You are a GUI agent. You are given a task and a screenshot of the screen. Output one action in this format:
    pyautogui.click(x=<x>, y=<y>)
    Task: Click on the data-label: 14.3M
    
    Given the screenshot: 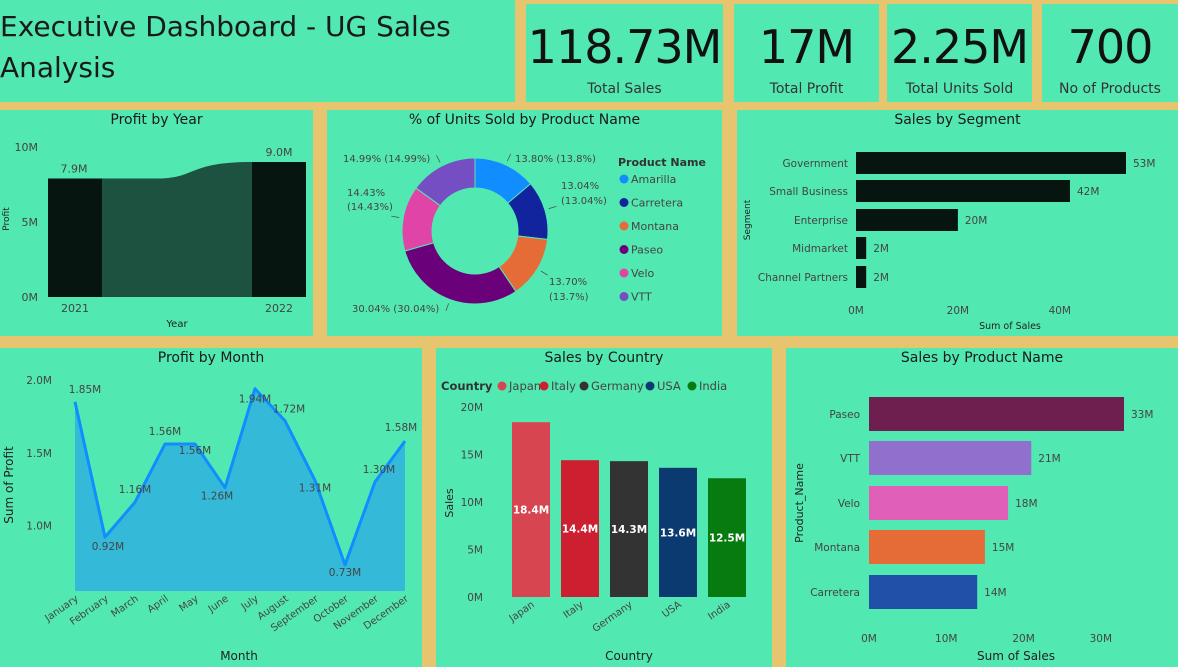 What is the action you would take?
    pyautogui.click(x=629, y=530)
    